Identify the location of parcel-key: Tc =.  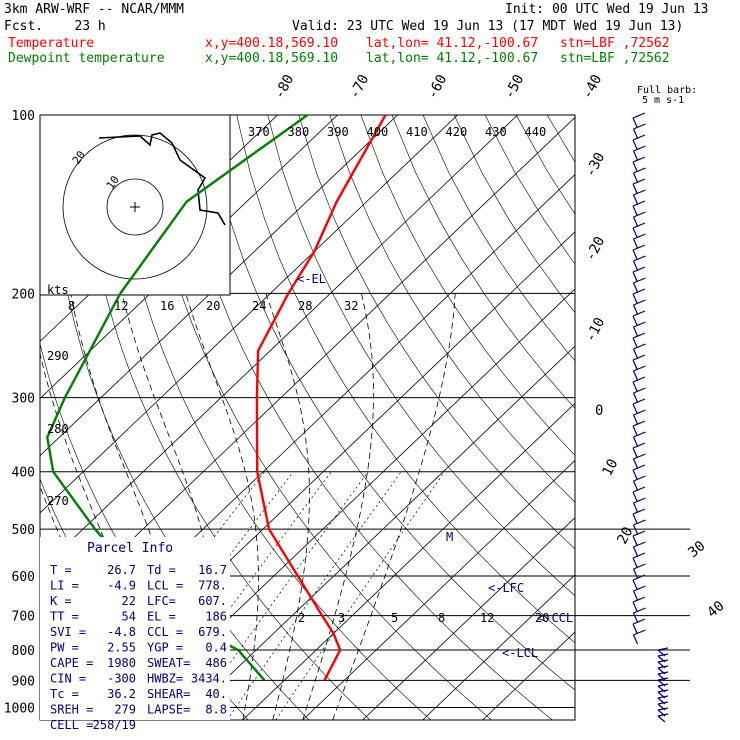
(64, 694).